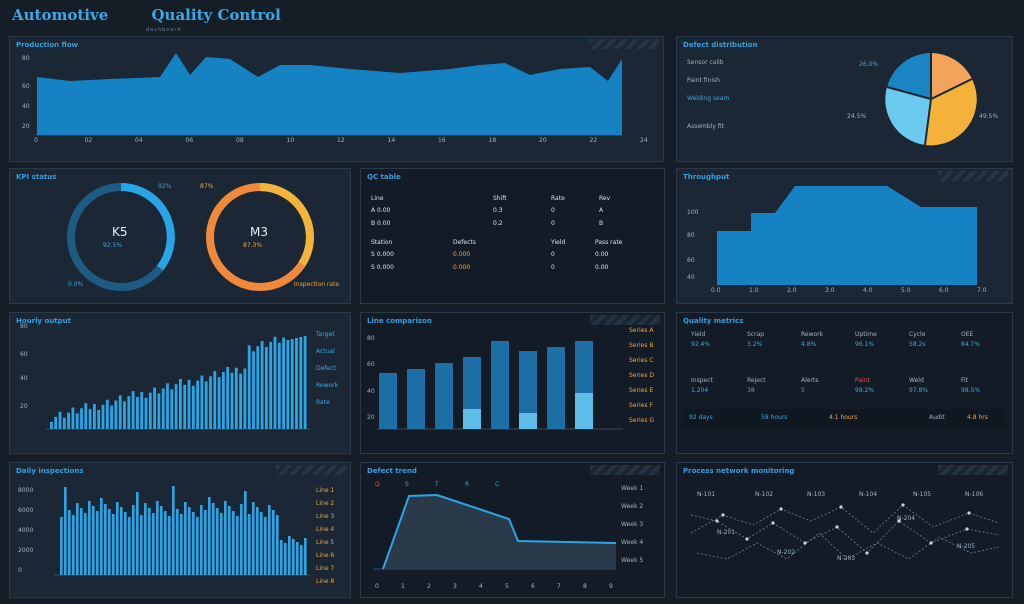  Describe the element at coordinates (641, 405) in the screenshot. I see `legend-item: Series F` at that location.